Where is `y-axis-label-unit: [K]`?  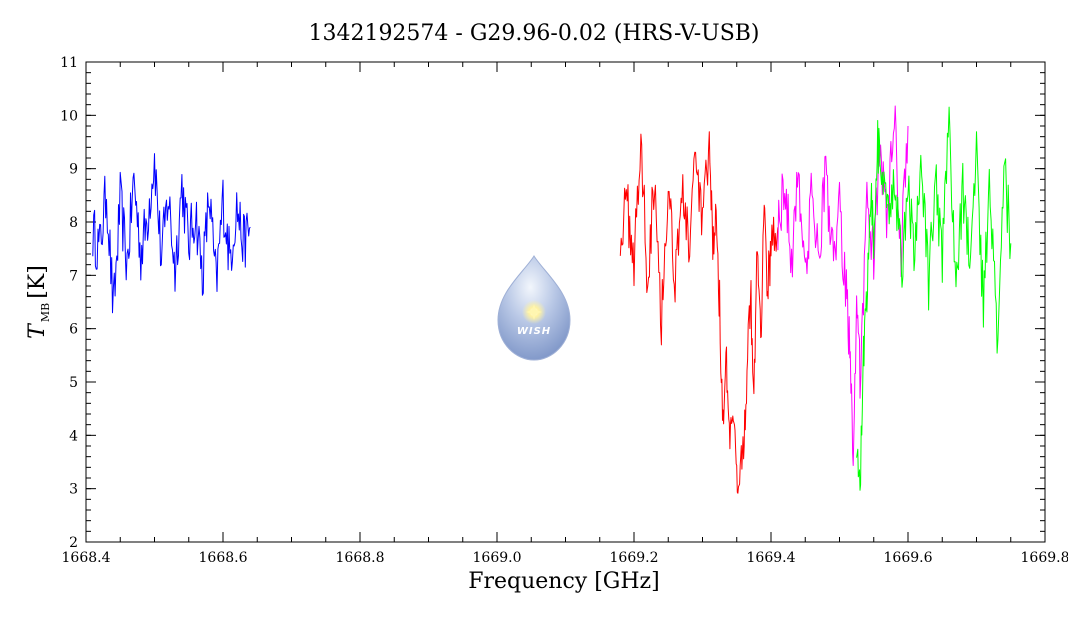
y-axis-label-unit: [K] is located at coordinates (37, 282).